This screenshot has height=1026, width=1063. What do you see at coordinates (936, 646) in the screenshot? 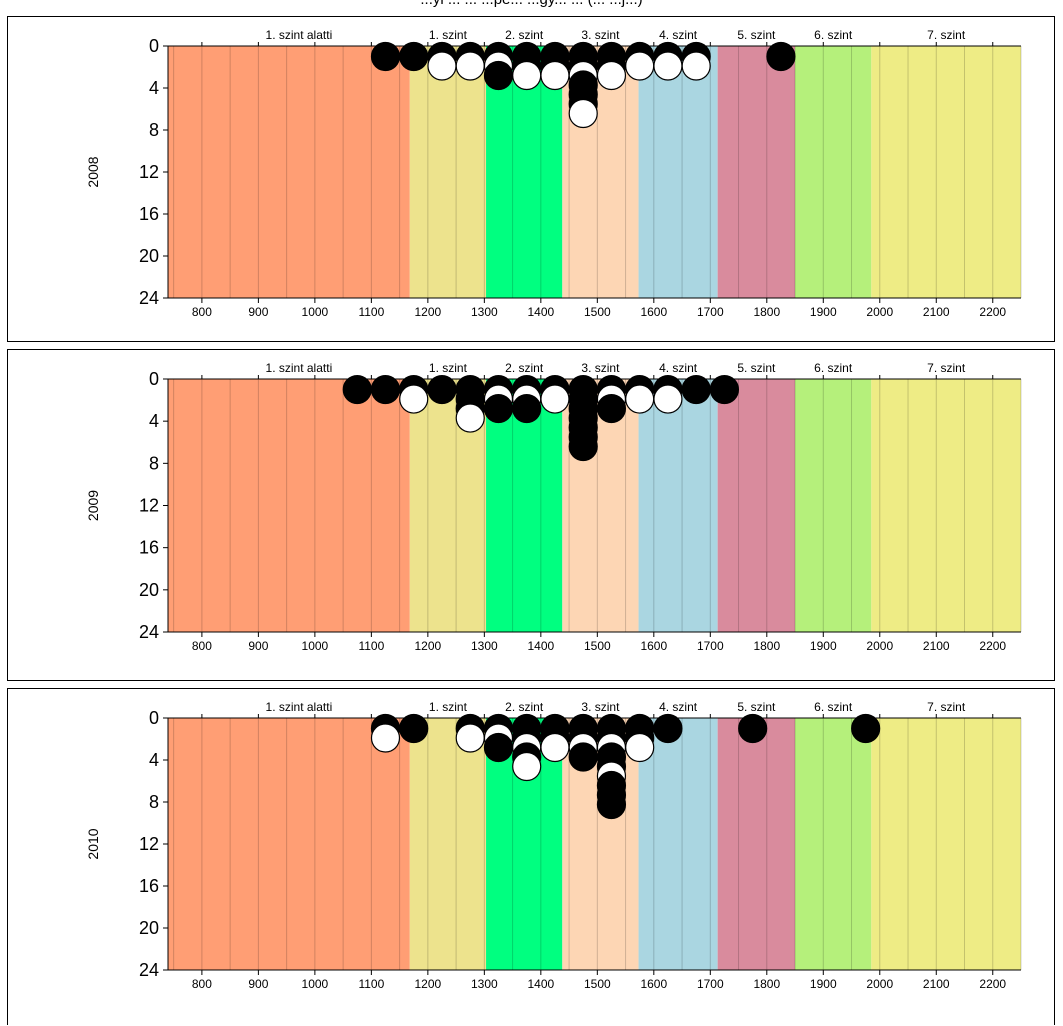
I see `x-tick-label: 2100` at bounding box center [936, 646].